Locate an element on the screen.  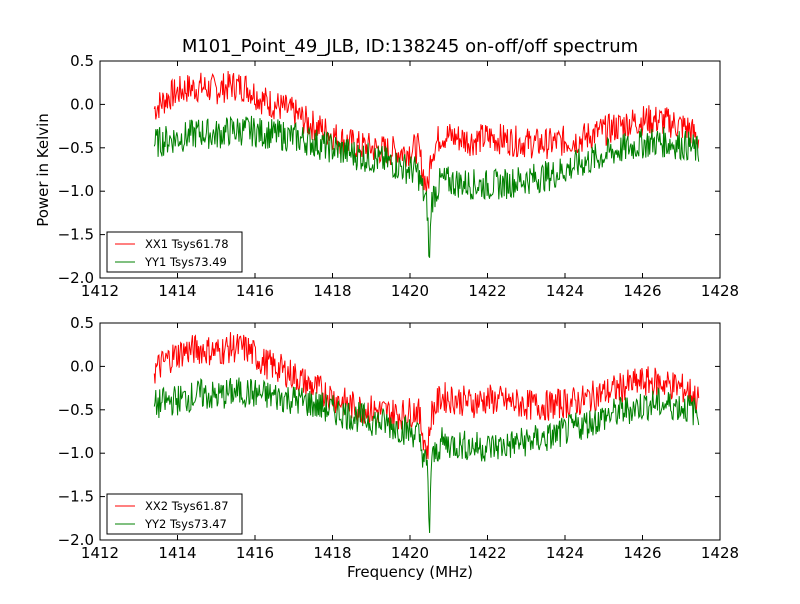
legend-label: YY1 Tsys73.49 is located at coordinates (185, 262).